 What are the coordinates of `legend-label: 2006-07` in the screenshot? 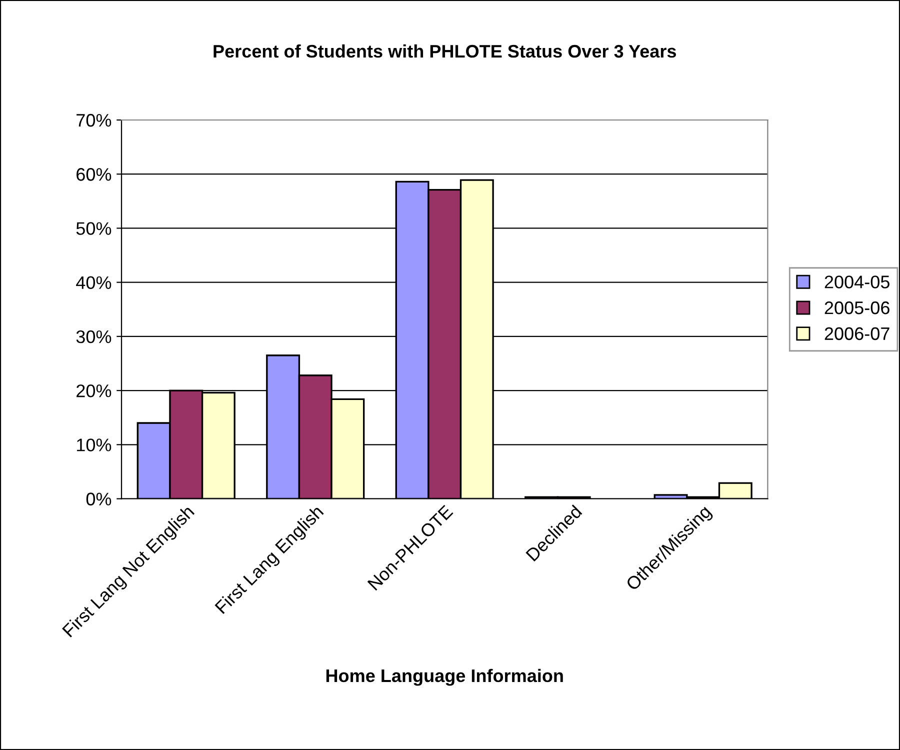 It's located at (857, 333).